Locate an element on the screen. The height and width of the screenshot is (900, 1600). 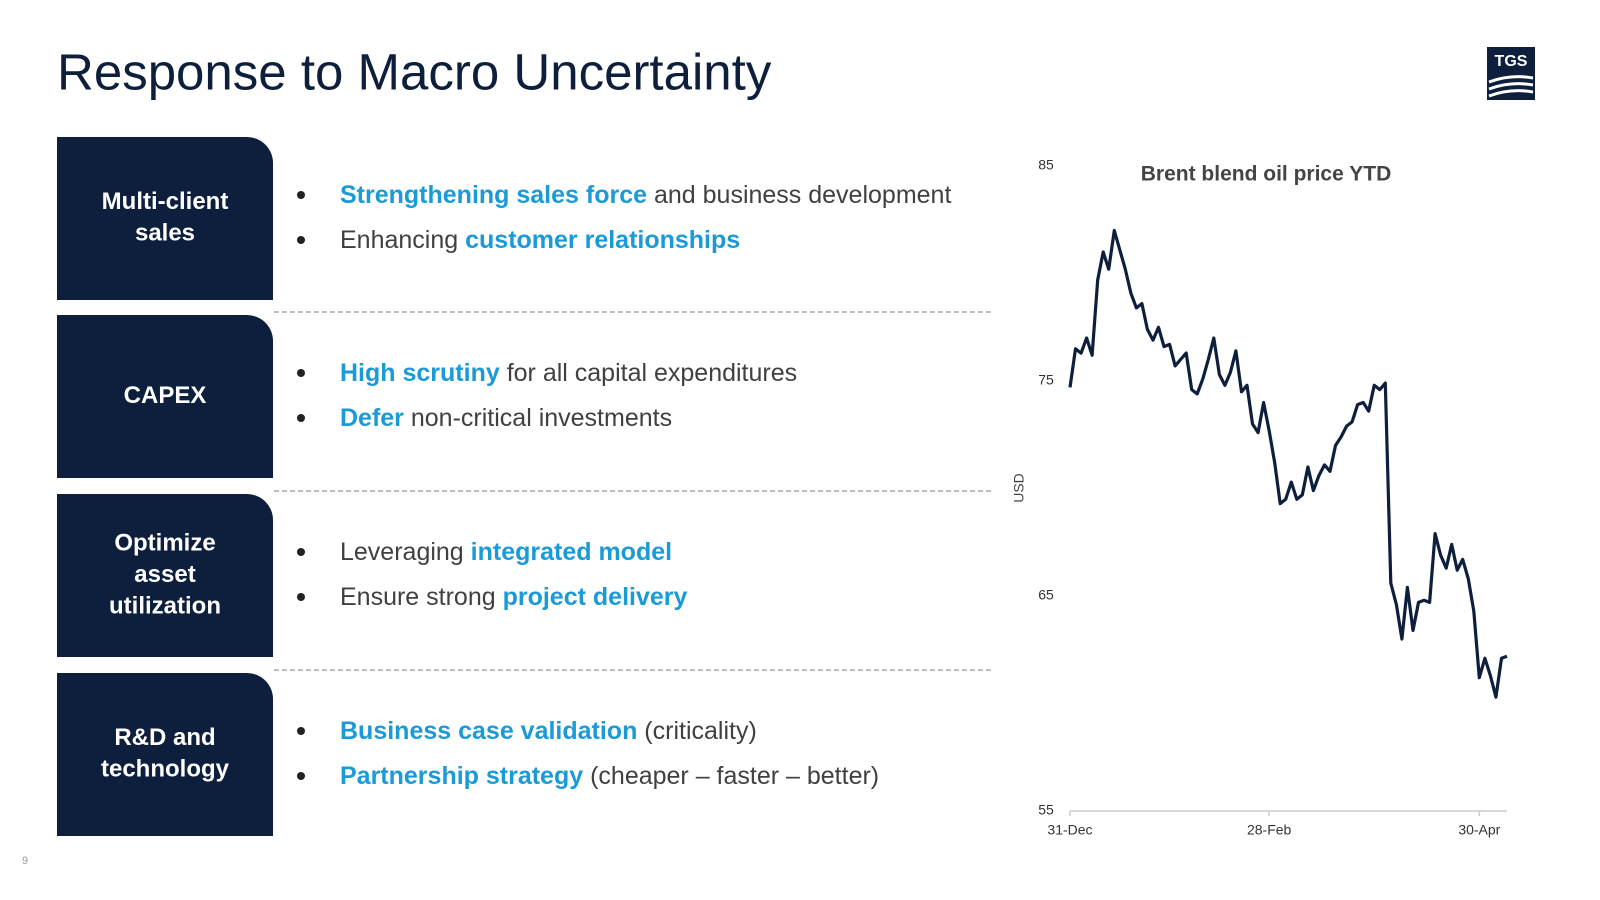
bullet-text: Business case validation (criticality) is located at coordinates (548, 731).